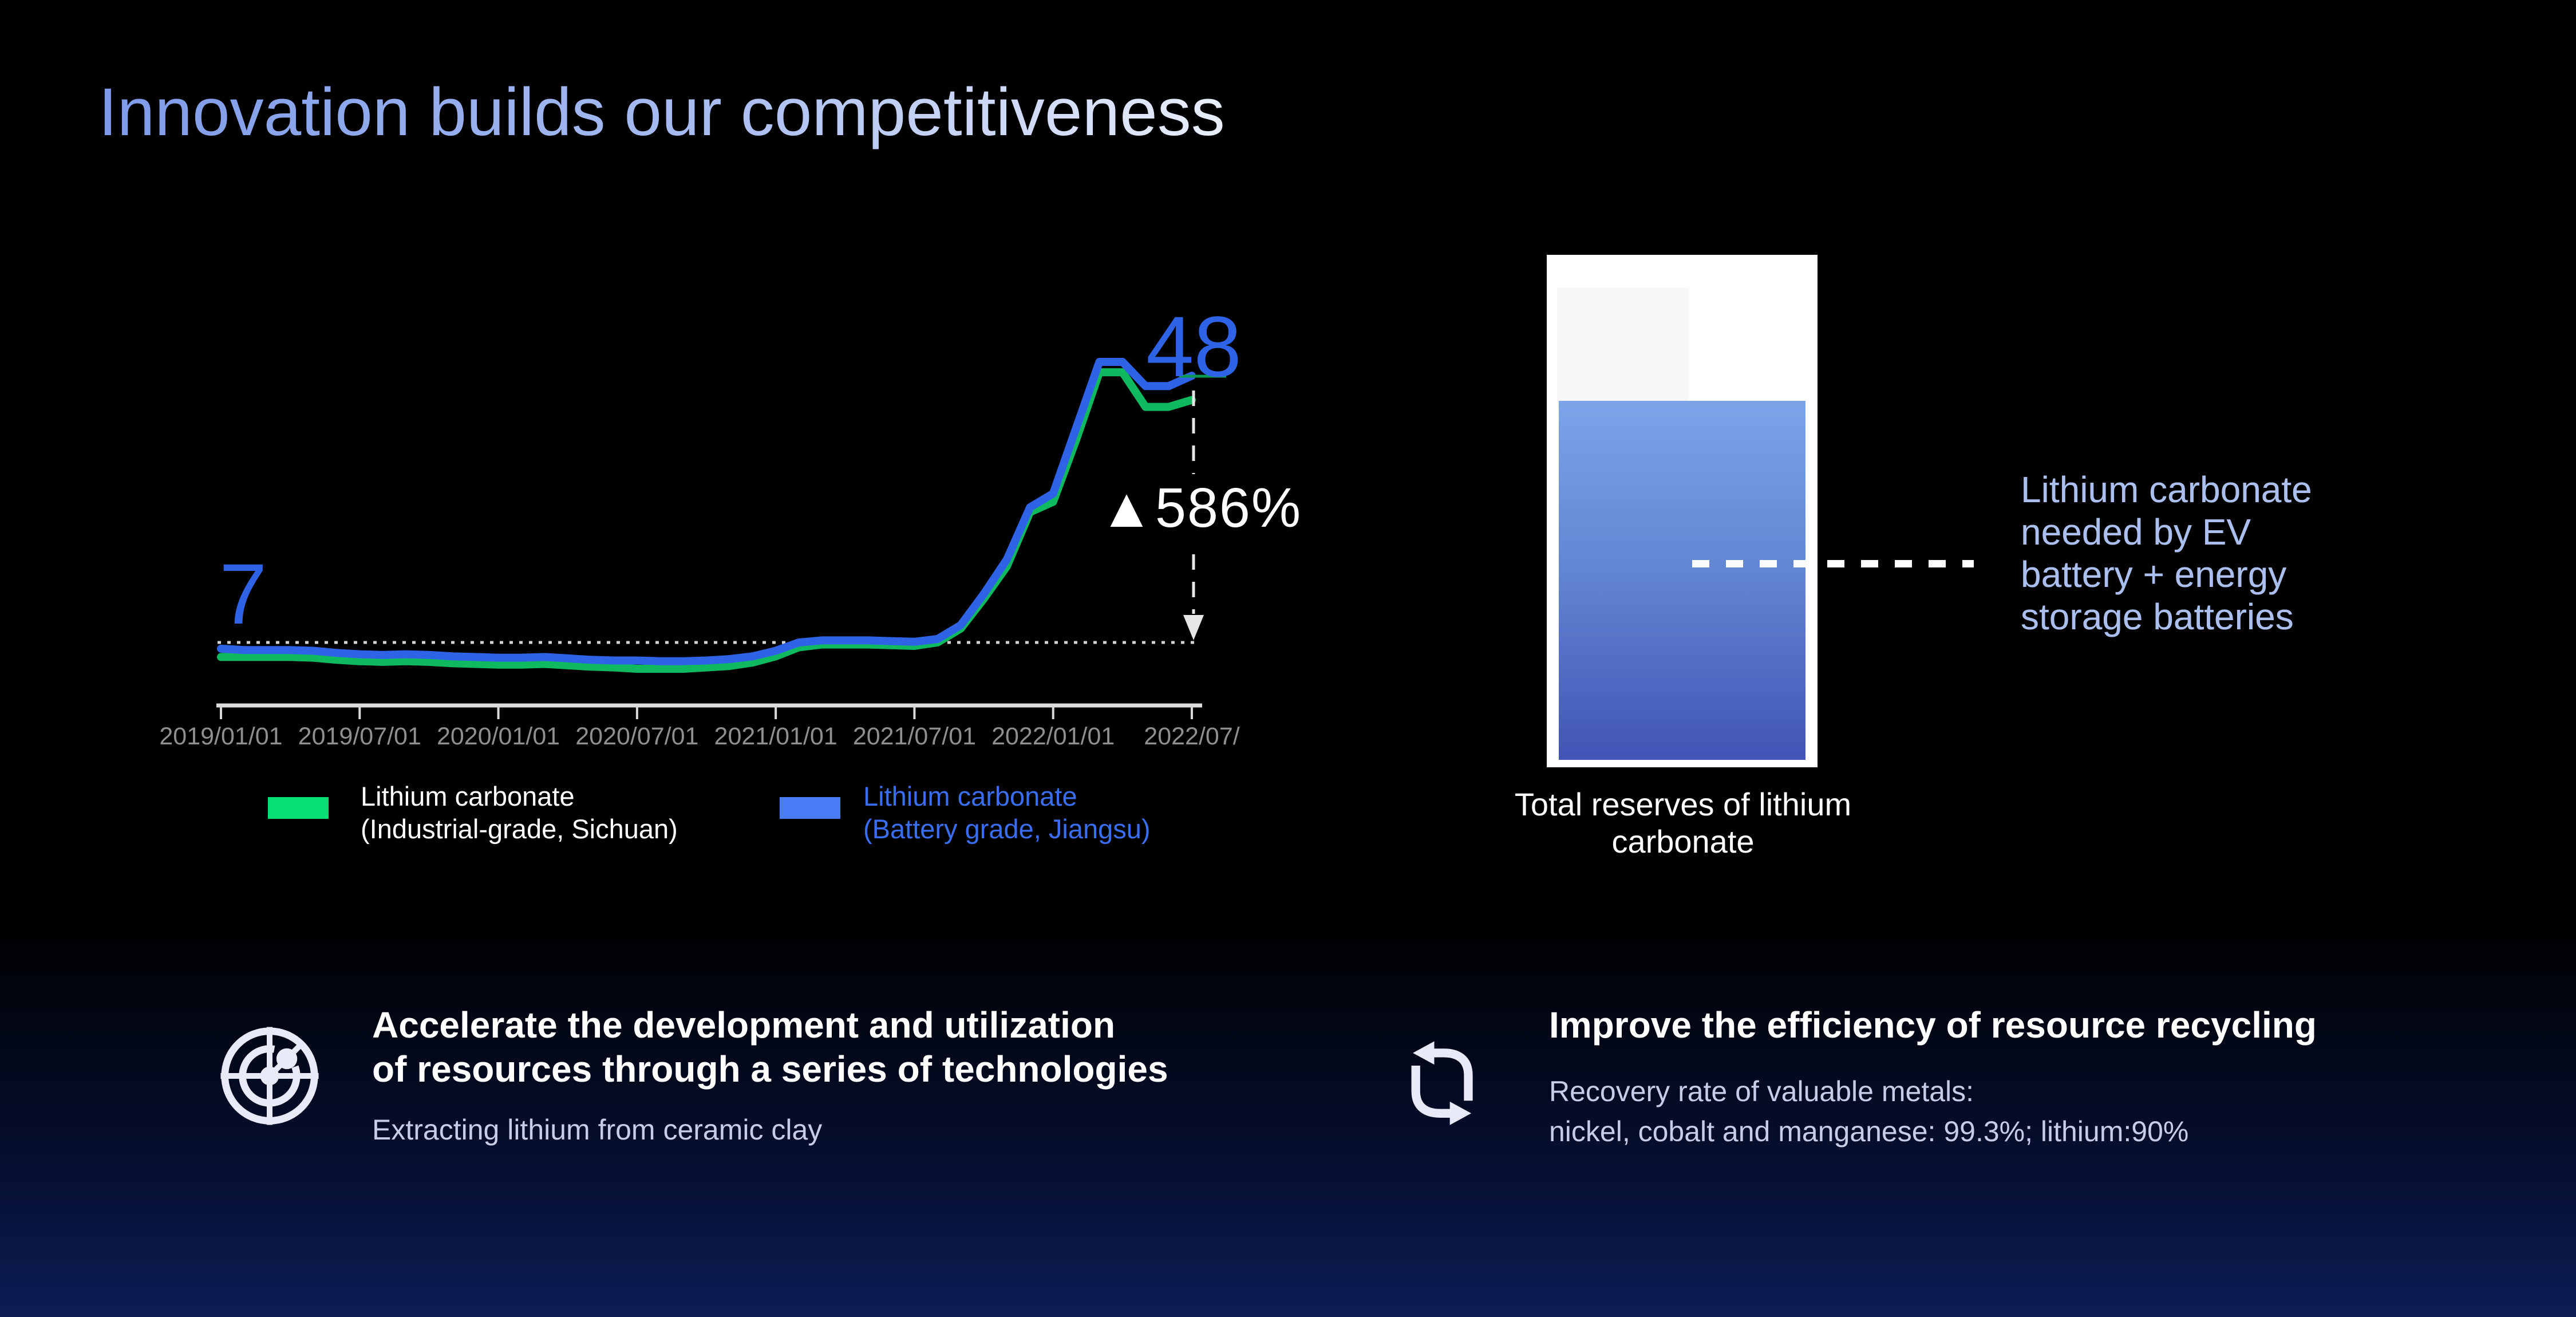 Image resolution: width=2576 pixels, height=1317 pixels. Describe the element at coordinates (636, 736) in the screenshot. I see `svg-text: 2020/07/01` at that location.